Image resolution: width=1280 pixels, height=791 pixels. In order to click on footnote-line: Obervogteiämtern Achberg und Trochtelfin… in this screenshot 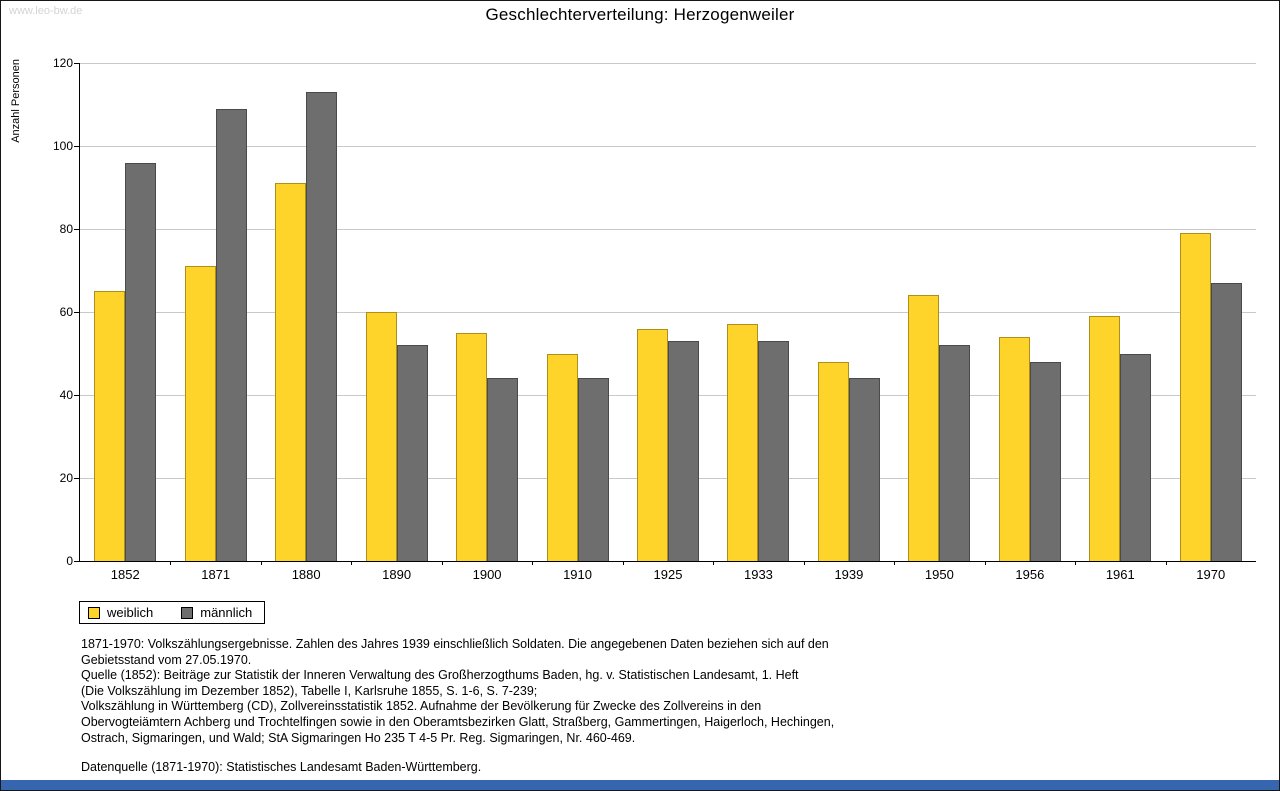, I will do `click(458, 721)`.